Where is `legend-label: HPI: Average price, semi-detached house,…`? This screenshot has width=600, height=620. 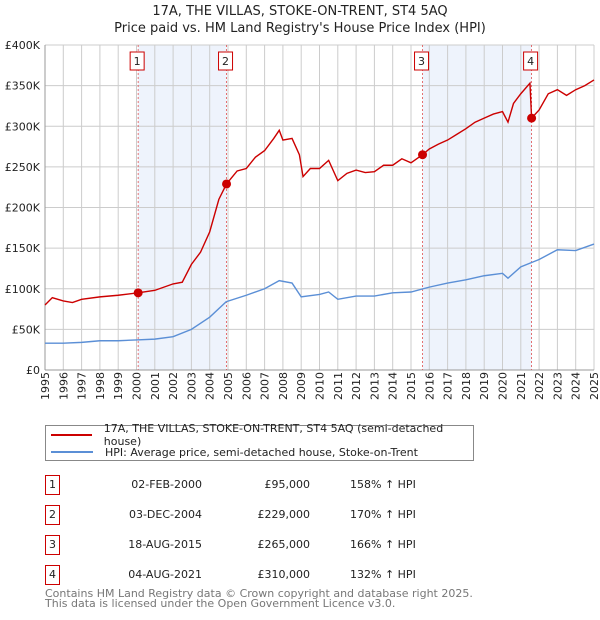
legend-label: HPI: Average price, semi-detached house,… is located at coordinates (261, 452).